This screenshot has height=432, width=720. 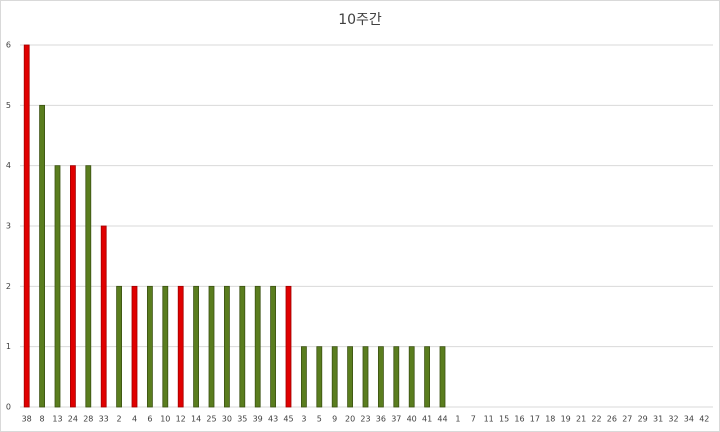 What do you see at coordinates (27, 419) in the screenshot?
I see `x-tick-label: 38` at bounding box center [27, 419].